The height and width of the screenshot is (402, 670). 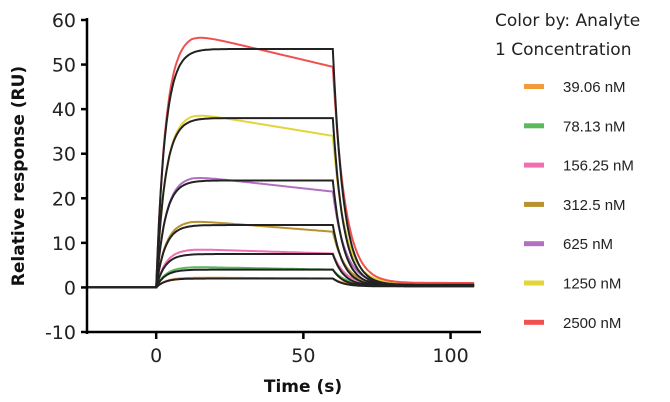 I want to click on legend-label: 312.5 nM, so click(x=594, y=205).